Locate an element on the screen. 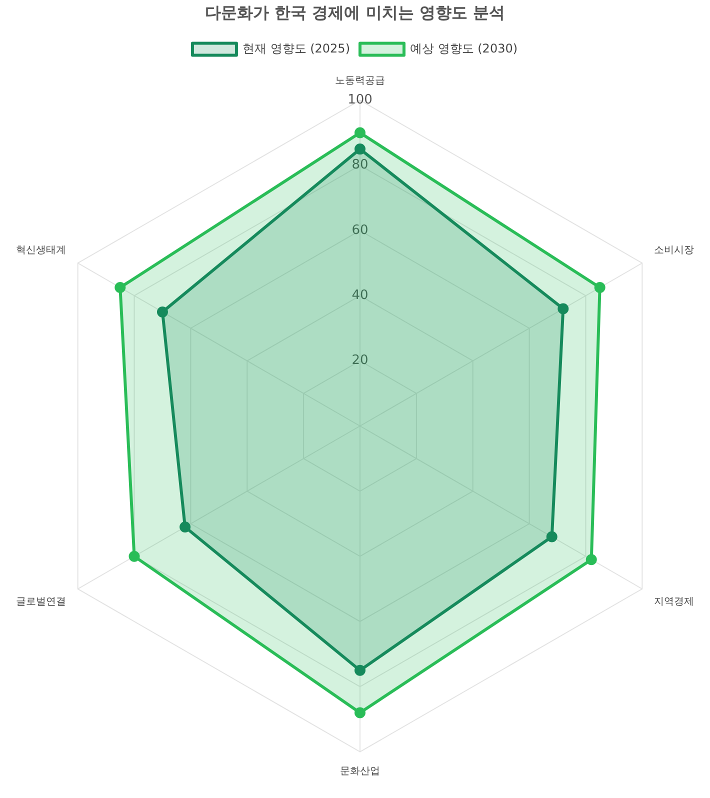 Image resolution: width=710 pixels, height=798 pixels. legend-label: 예상 영향도 (2030) is located at coordinates (464, 48).